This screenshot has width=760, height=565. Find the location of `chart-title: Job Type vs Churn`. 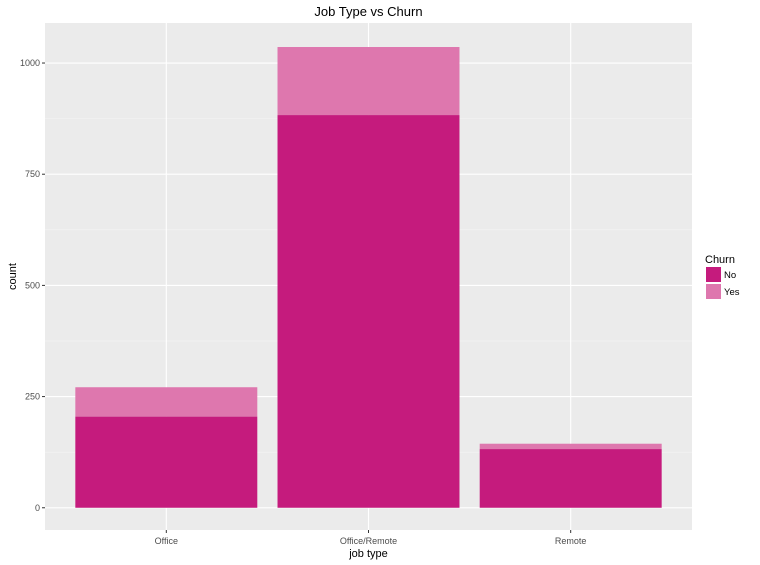

chart-title: Job Type vs Churn is located at coordinates (368, 11).